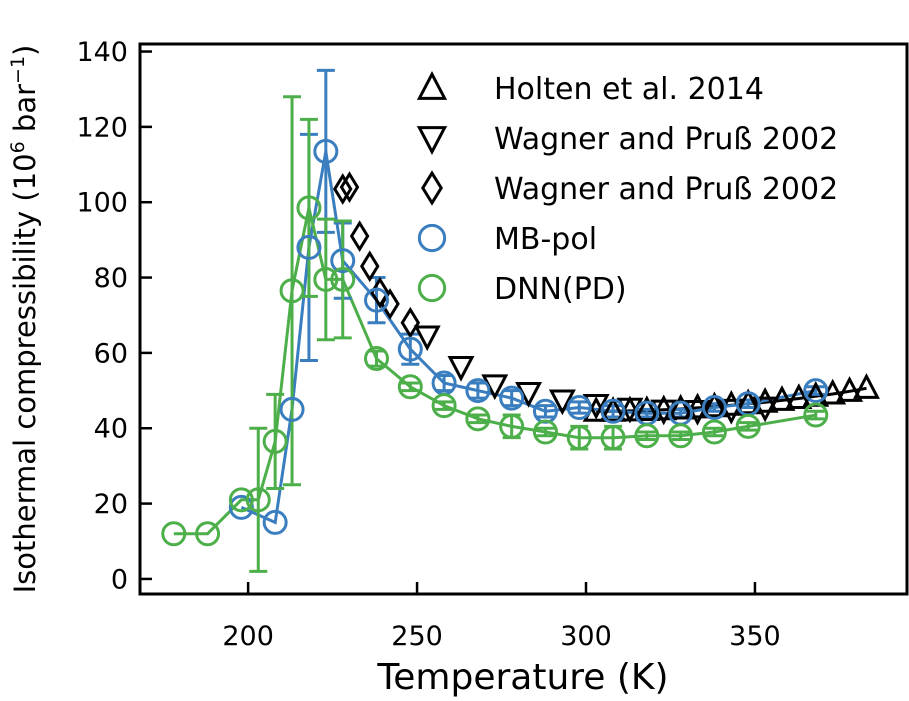  Describe the element at coordinates (248, 636) in the screenshot. I see `x-tick-label: 200` at that location.